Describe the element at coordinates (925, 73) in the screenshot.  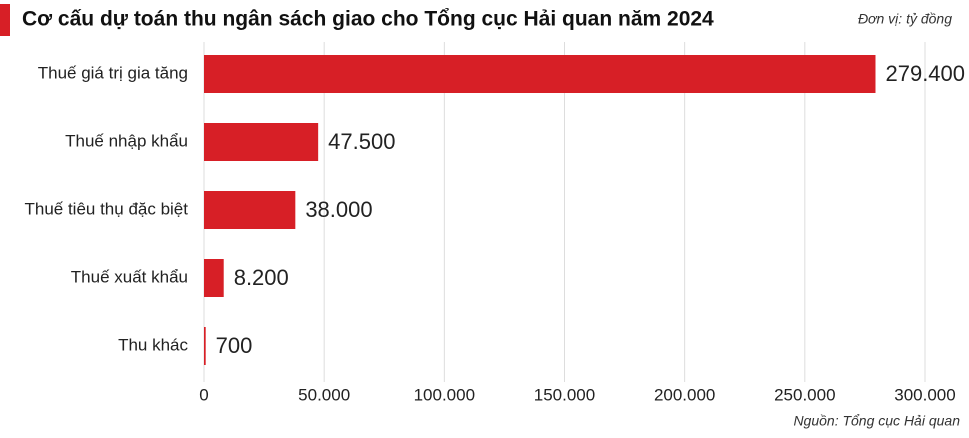
I see `value-label: 279.400` at that location.